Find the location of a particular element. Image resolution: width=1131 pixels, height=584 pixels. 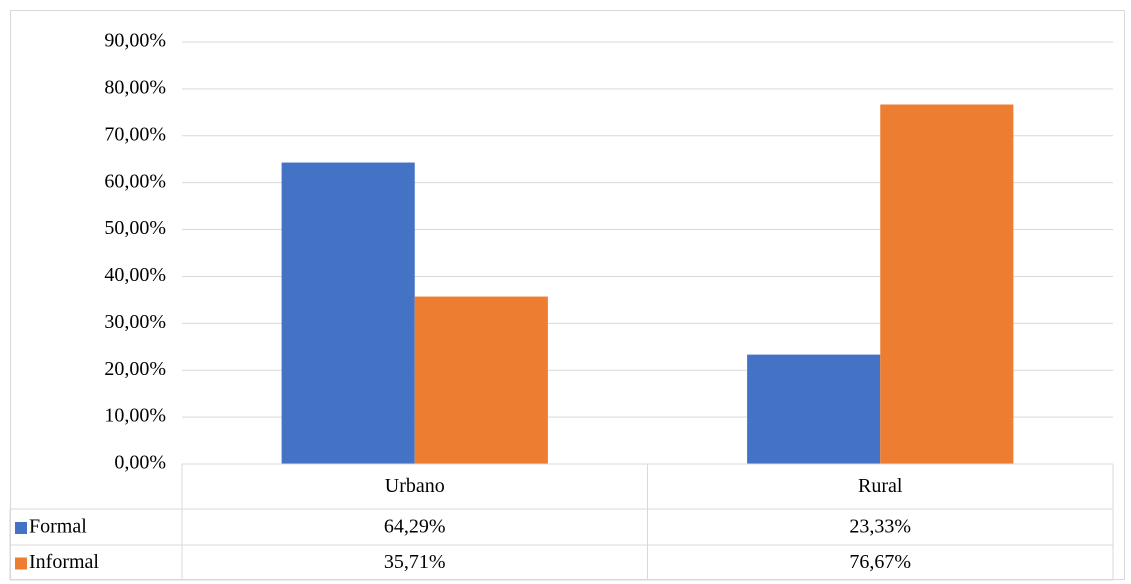

y-tick-label: 50,00% is located at coordinates (135, 228).